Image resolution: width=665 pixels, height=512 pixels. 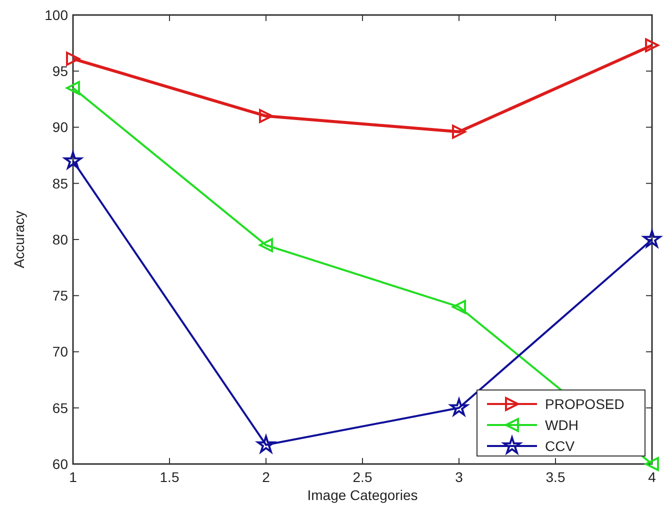 I want to click on x-tick-label: 1, so click(x=73, y=477).